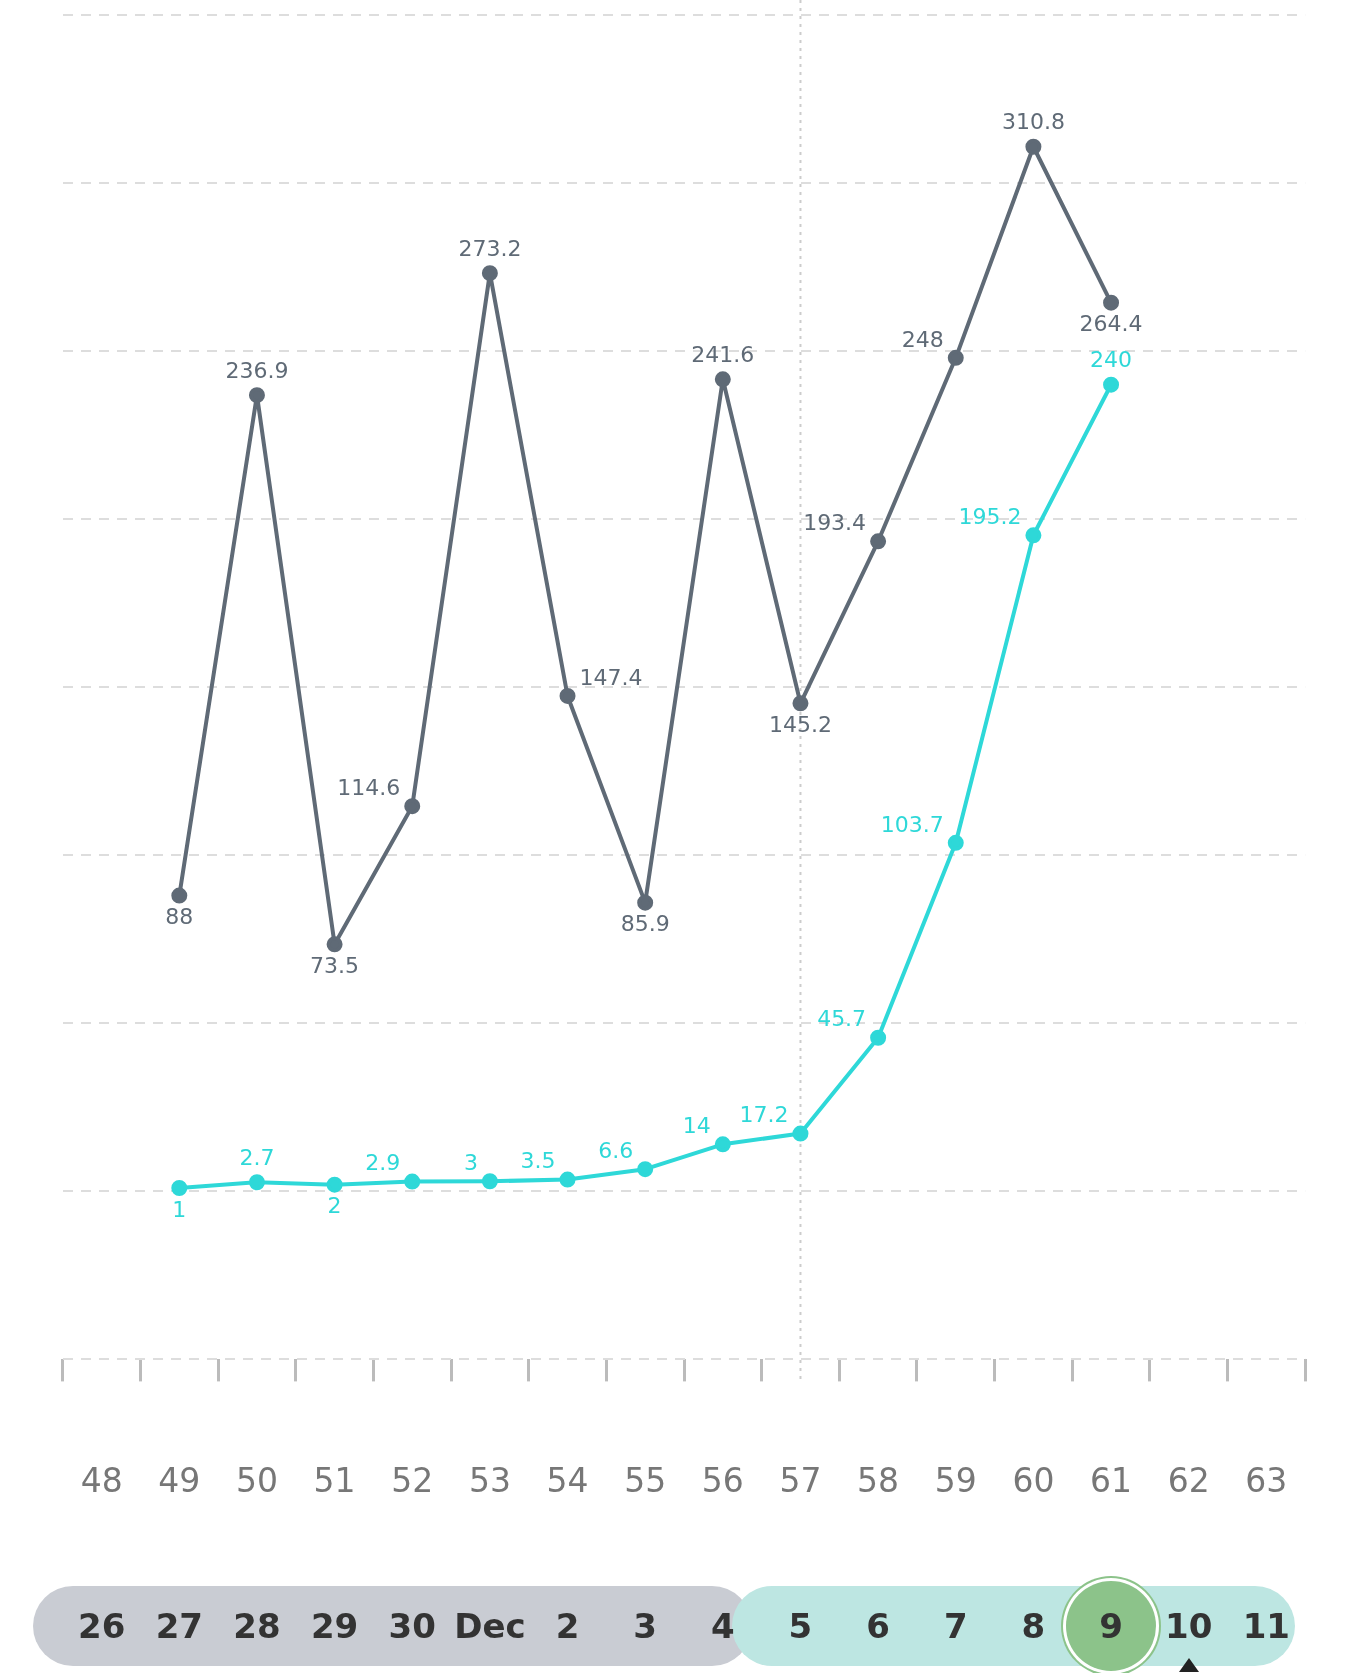 The image size is (1368, 1673). What do you see at coordinates (764, 1115) in the screenshot?
I see `data-label: 17.2` at bounding box center [764, 1115].